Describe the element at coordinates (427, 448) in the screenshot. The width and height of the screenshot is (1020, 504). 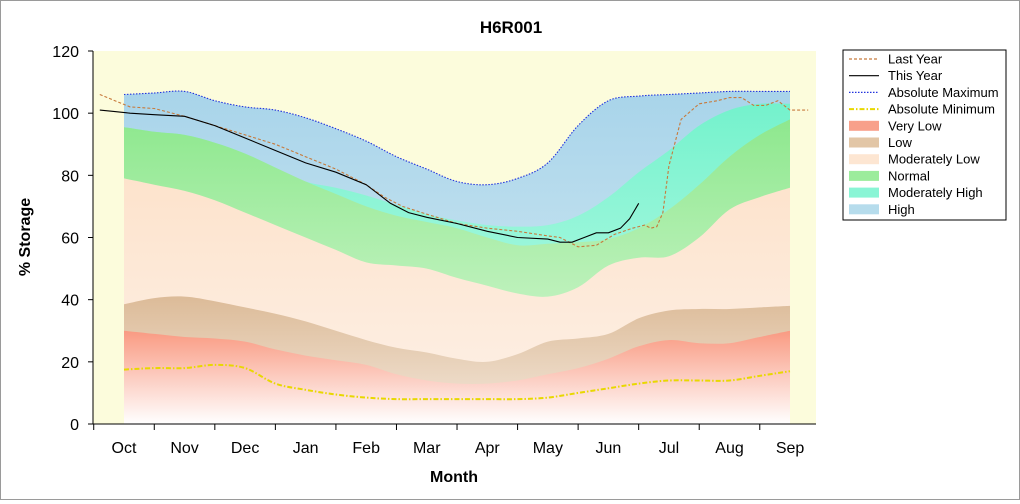
I see `x-tick-label: Mar` at that location.